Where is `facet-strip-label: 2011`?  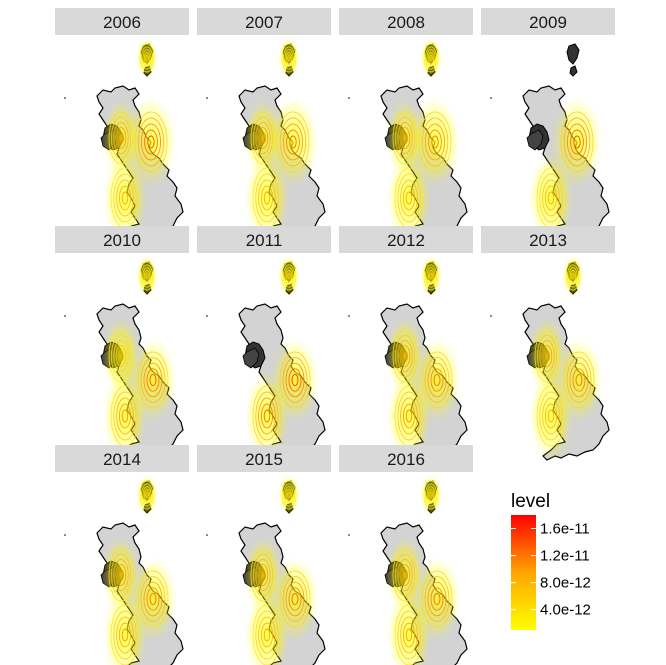
facet-strip-label: 2011 is located at coordinates (264, 240).